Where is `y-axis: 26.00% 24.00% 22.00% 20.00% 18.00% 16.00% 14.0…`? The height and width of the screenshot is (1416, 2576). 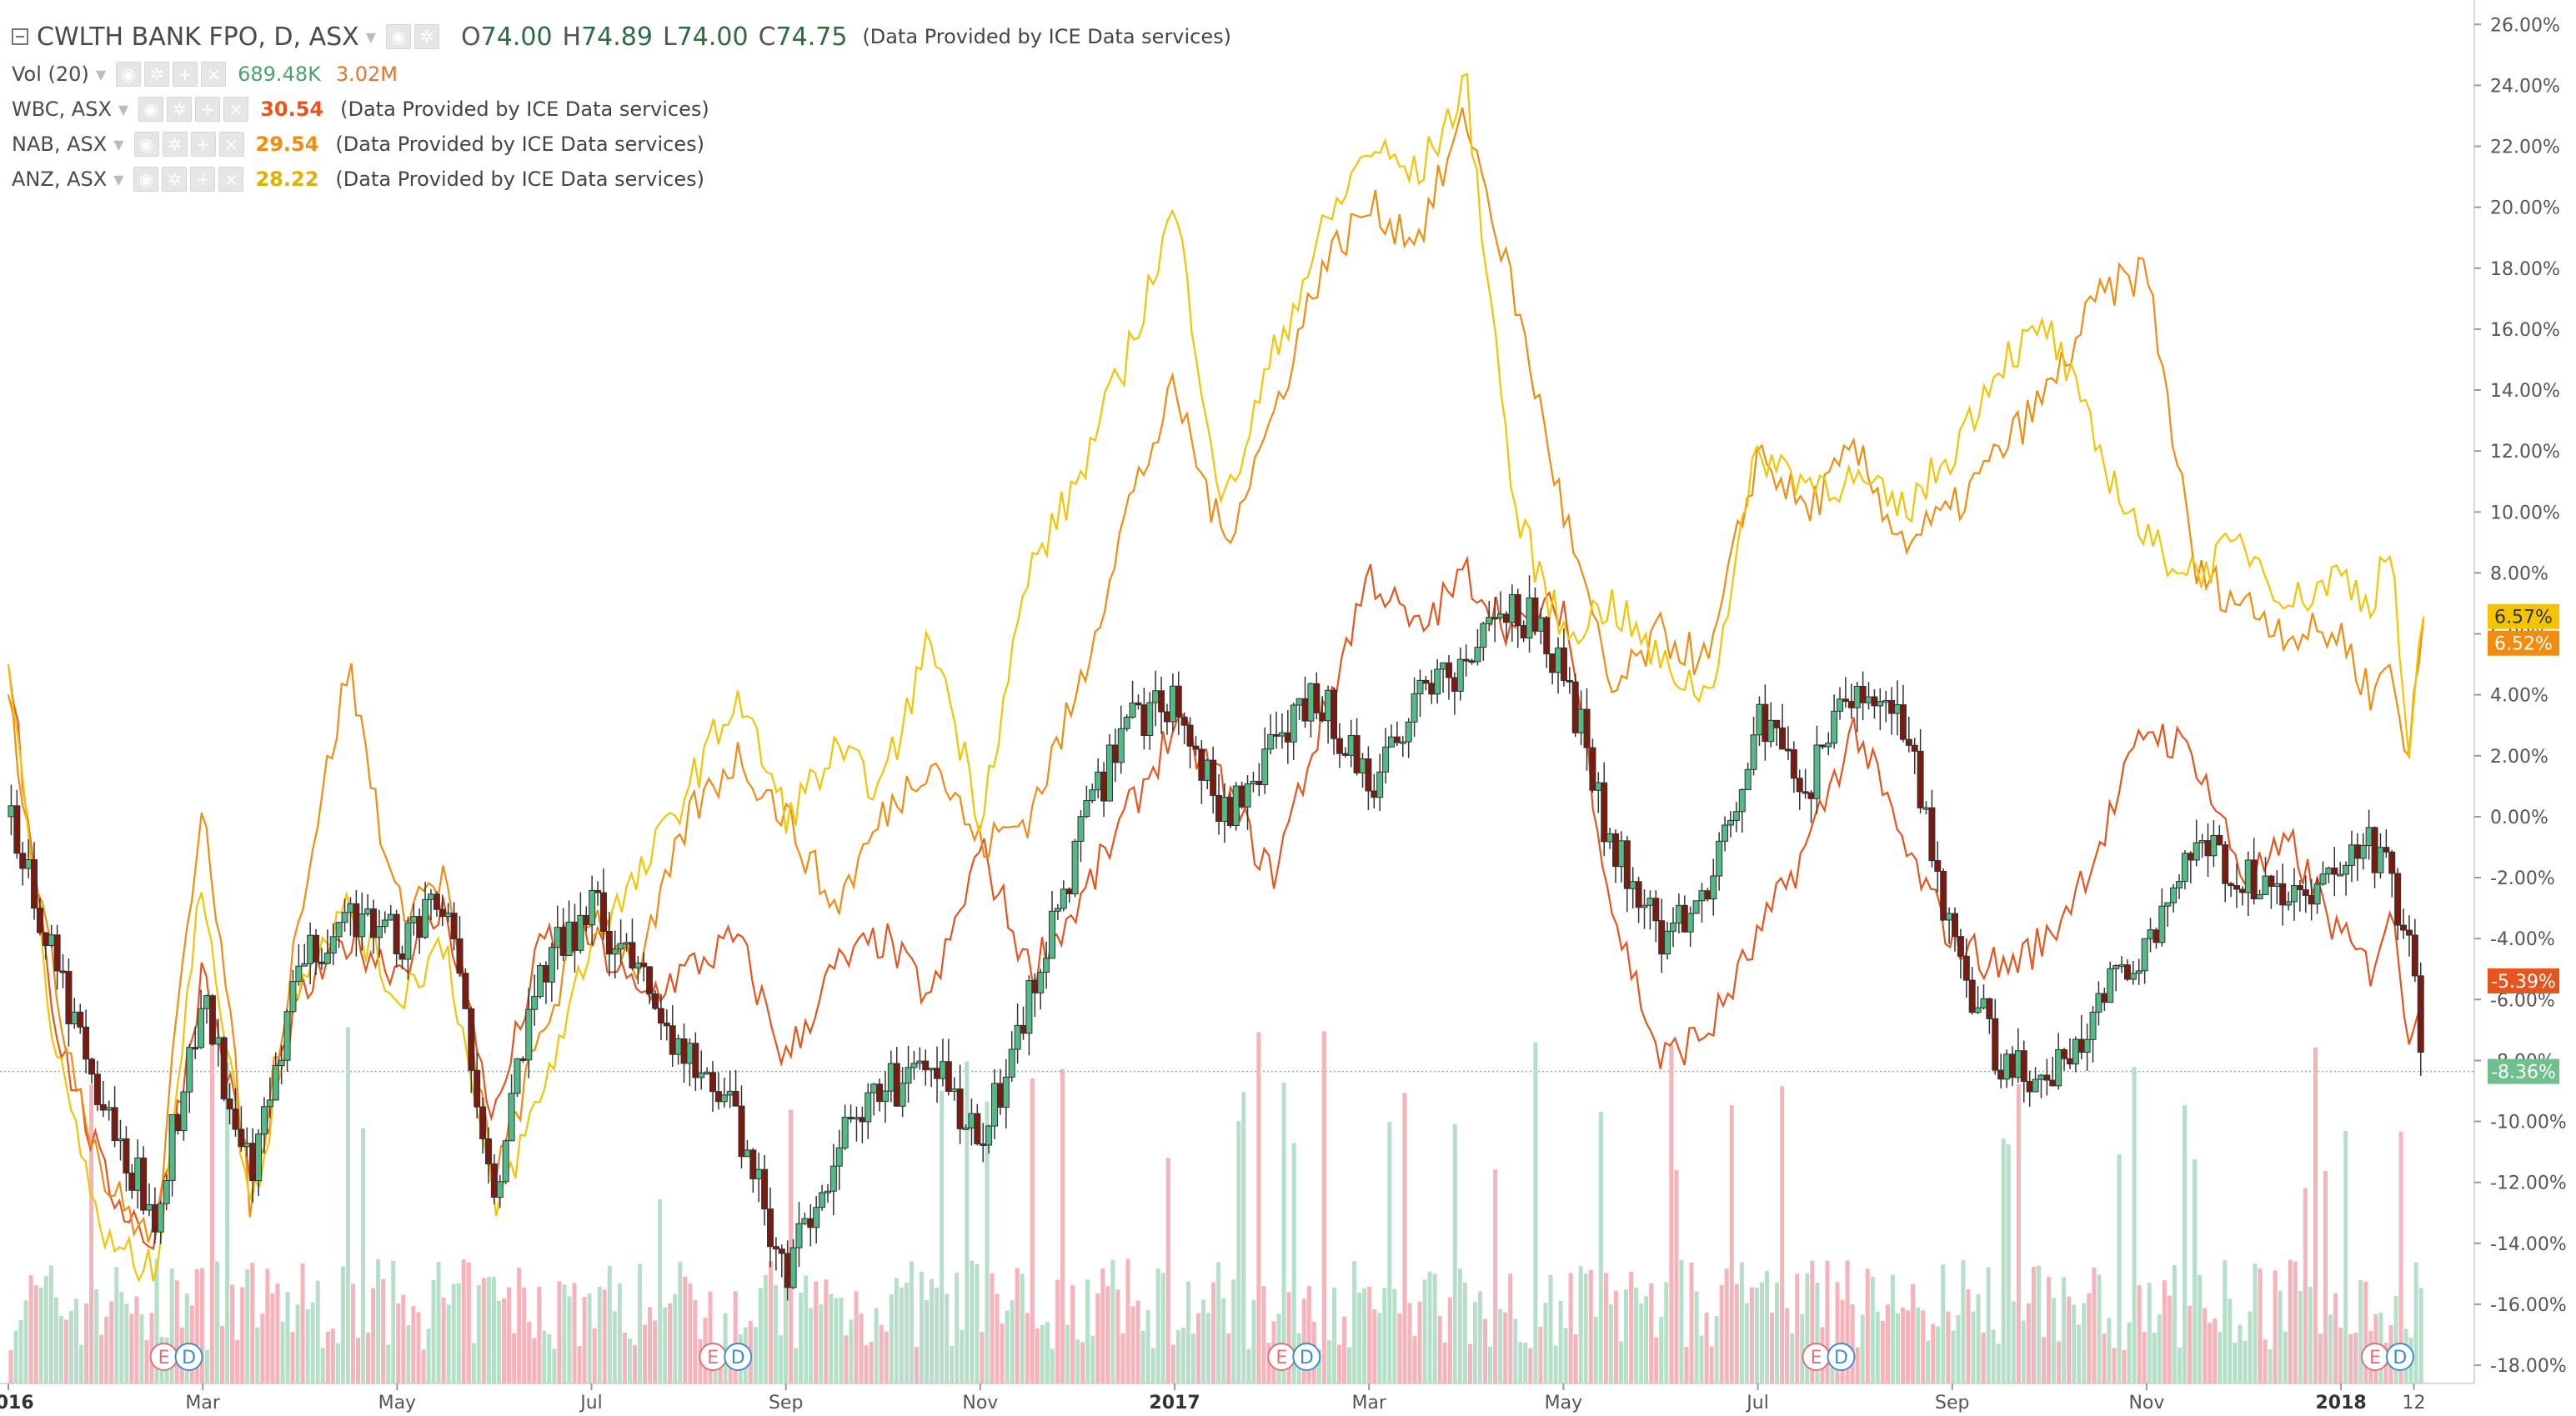 y-axis: 26.00% 24.00% 22.00% 20.00% 18.00% 16.00% 14.0… is located at coordinates (2520, 696).